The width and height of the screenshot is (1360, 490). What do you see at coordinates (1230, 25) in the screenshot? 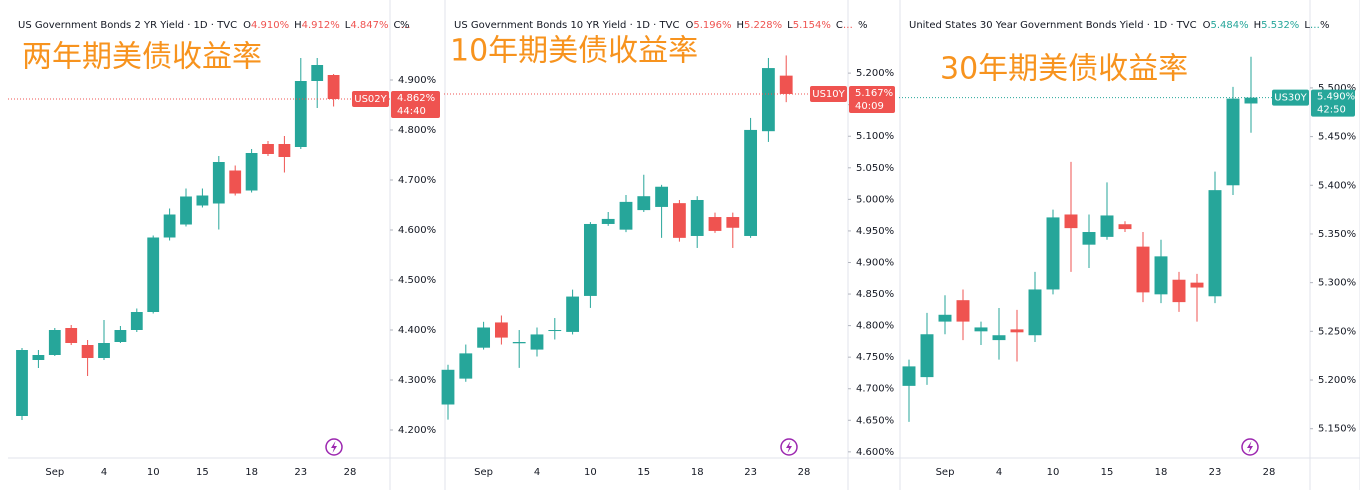
I see `legend-value: 5.484%` at bounding box center [1230, 25].